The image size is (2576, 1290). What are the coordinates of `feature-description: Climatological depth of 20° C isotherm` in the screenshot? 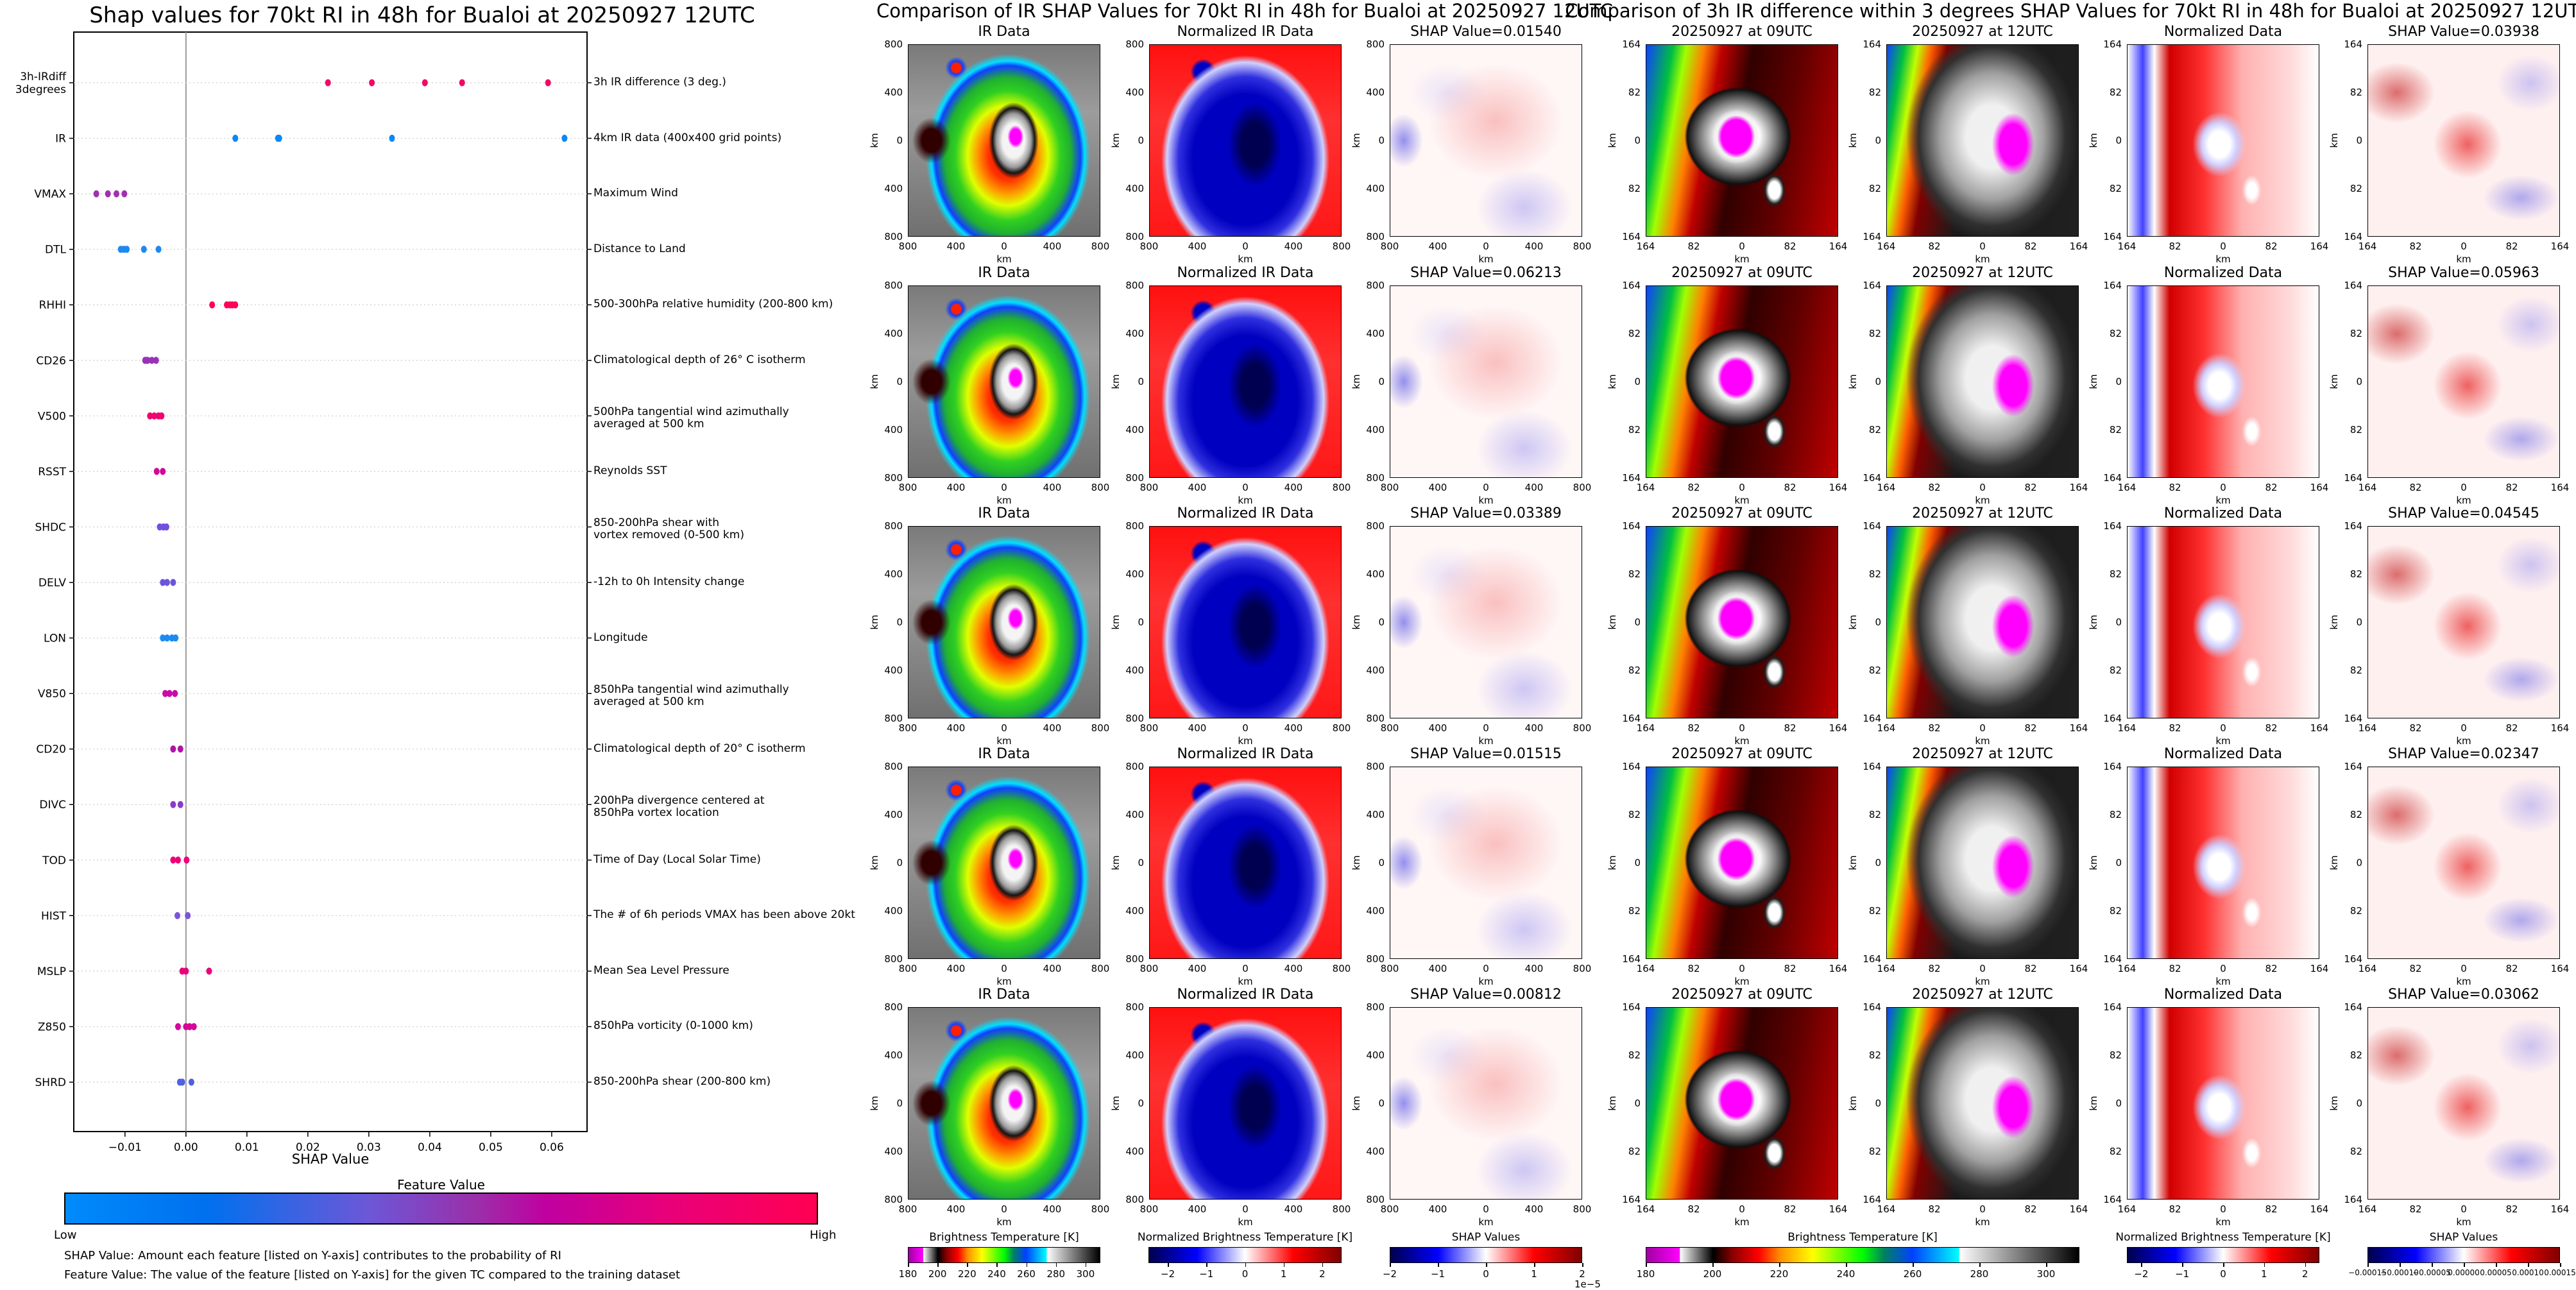 It's located at (699, 748).